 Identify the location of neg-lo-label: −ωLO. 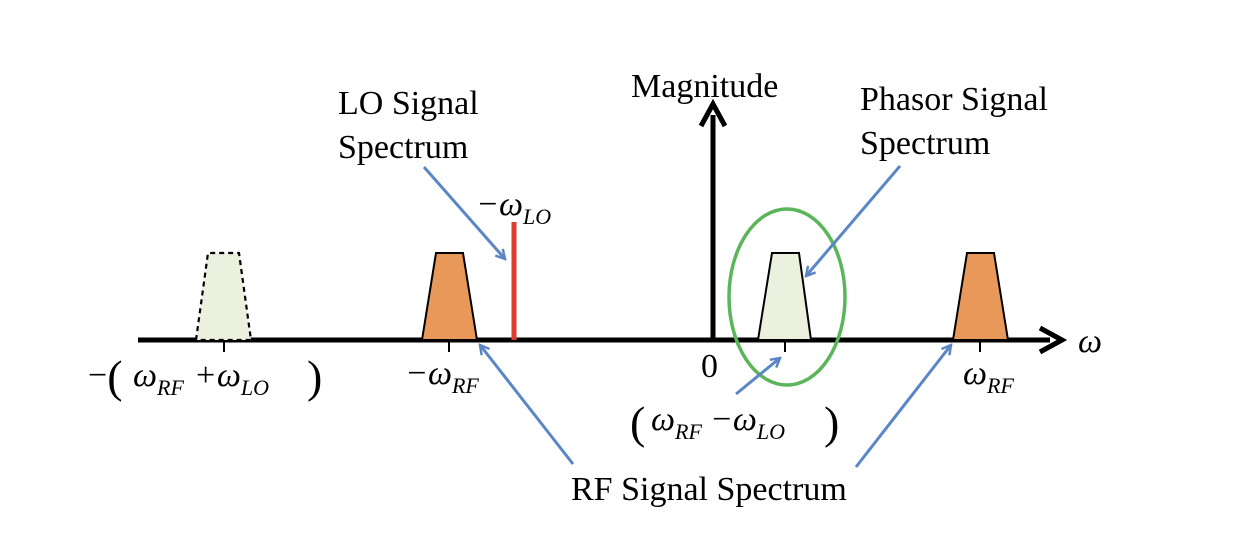
(513, 207).